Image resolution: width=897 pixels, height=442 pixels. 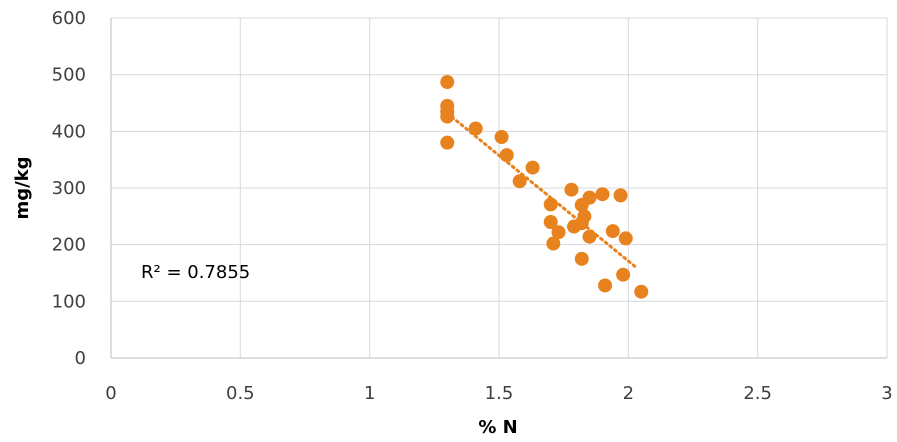 I want to click on x-tick-label: 2.5, so click(x=757, y=393).